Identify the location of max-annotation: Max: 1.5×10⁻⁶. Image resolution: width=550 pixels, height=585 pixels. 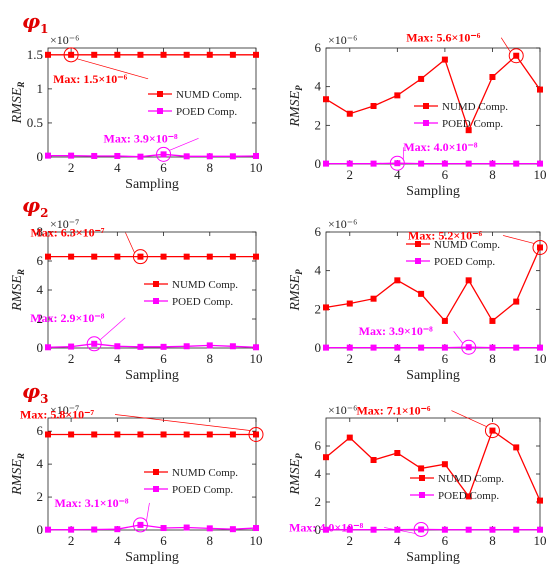
(90, 79).